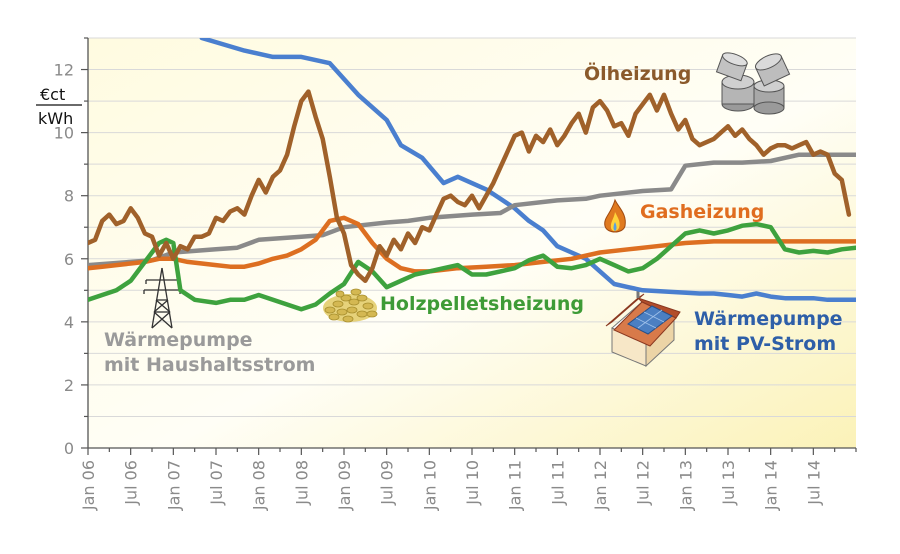 The width and height of the screenshot is (900, 554). What do you see at coordinates (88, 485) in the screenshot?
I see `x-tick-label-0: Jan 06` at bounding box center [88, 485].